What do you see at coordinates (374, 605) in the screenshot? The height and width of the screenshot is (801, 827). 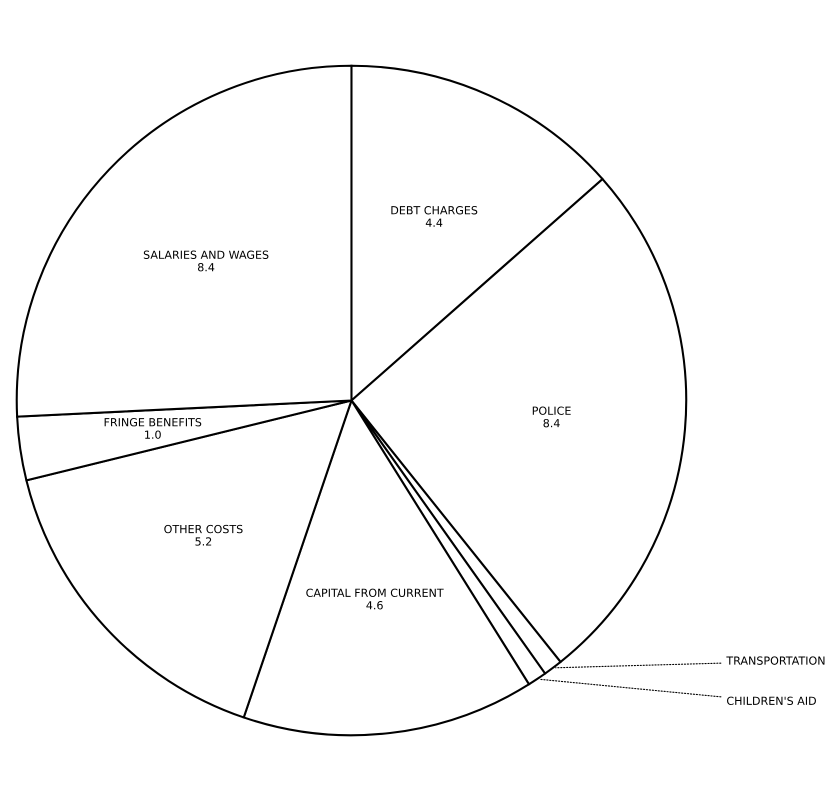 I see `data-label: 4.6` at bounding box center [374, 605].